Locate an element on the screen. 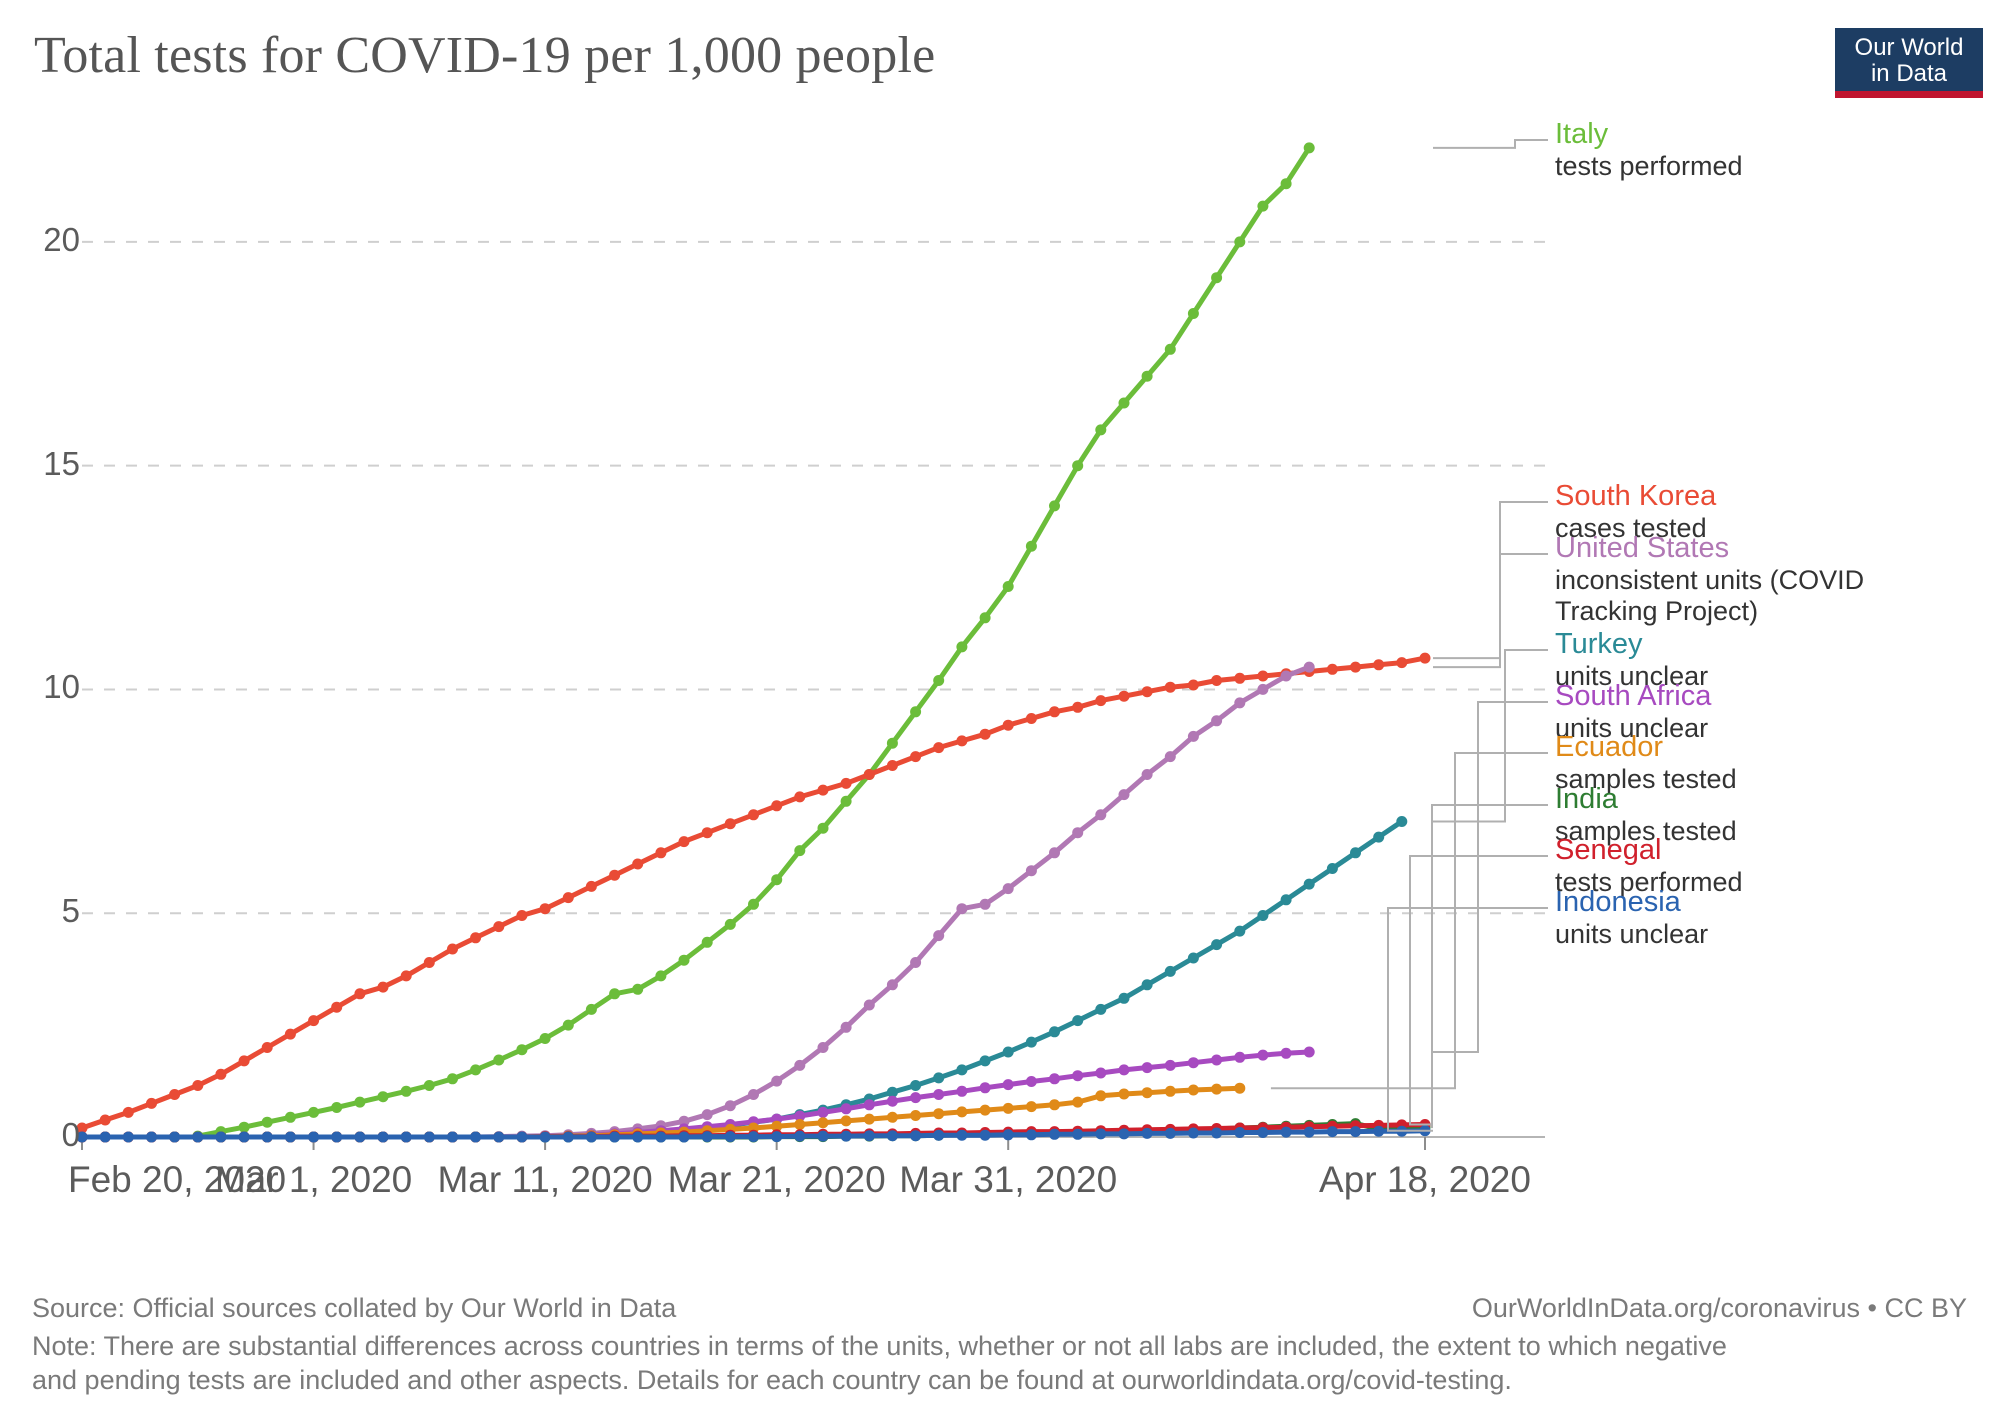 Image resolution: width=1995 pixels, height=1408 pixels. y-axis-tick-label: 15 is located at coordinates (61, 463).